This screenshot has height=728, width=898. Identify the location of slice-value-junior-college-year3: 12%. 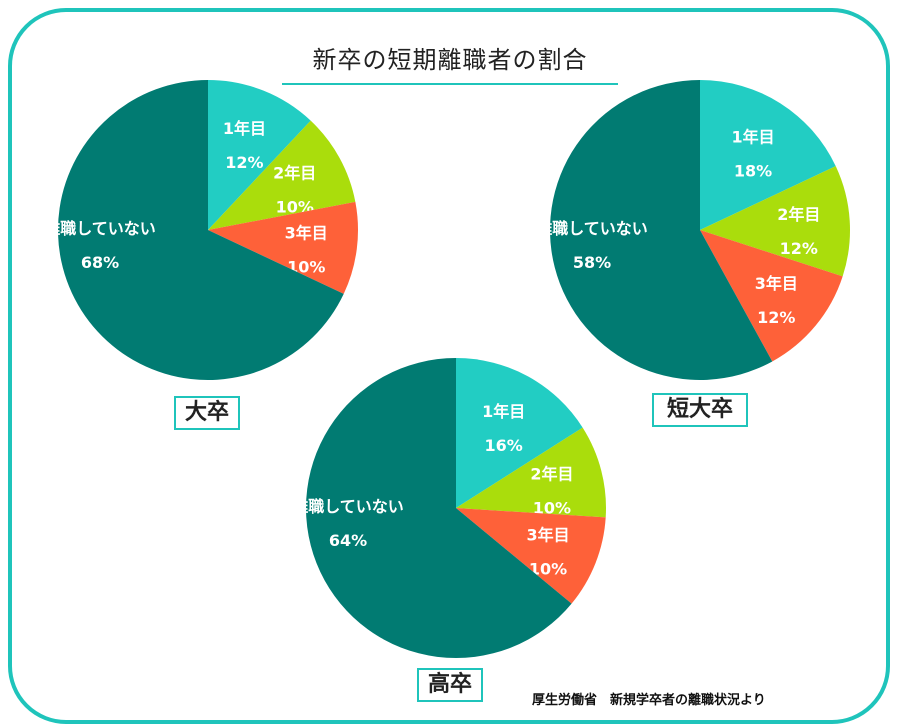
(776, 317).